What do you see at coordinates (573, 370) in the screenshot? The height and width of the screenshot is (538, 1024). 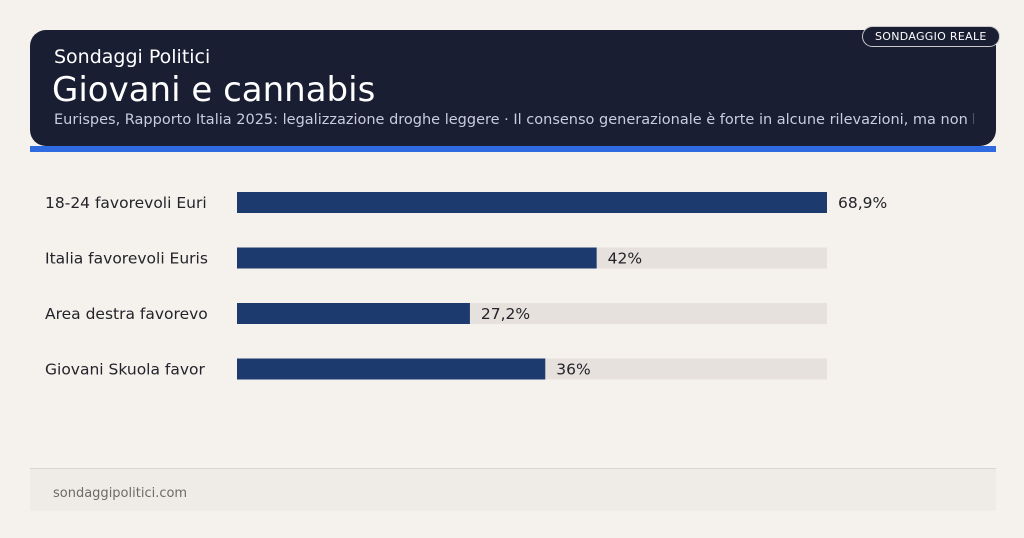 I see `value-label: 36%` at bounding box center [573, 370].